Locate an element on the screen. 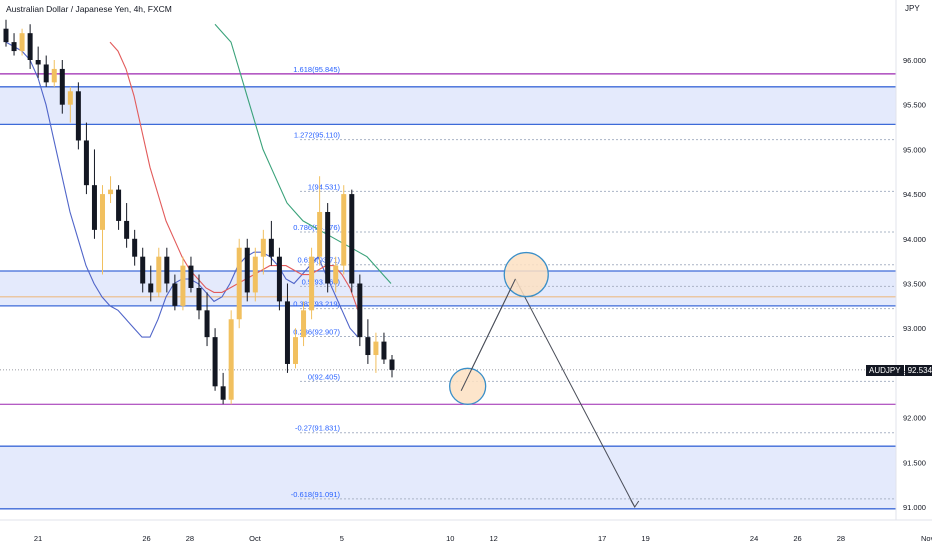  y-tick-6: 93.000 is located at coordinates (914, 328).